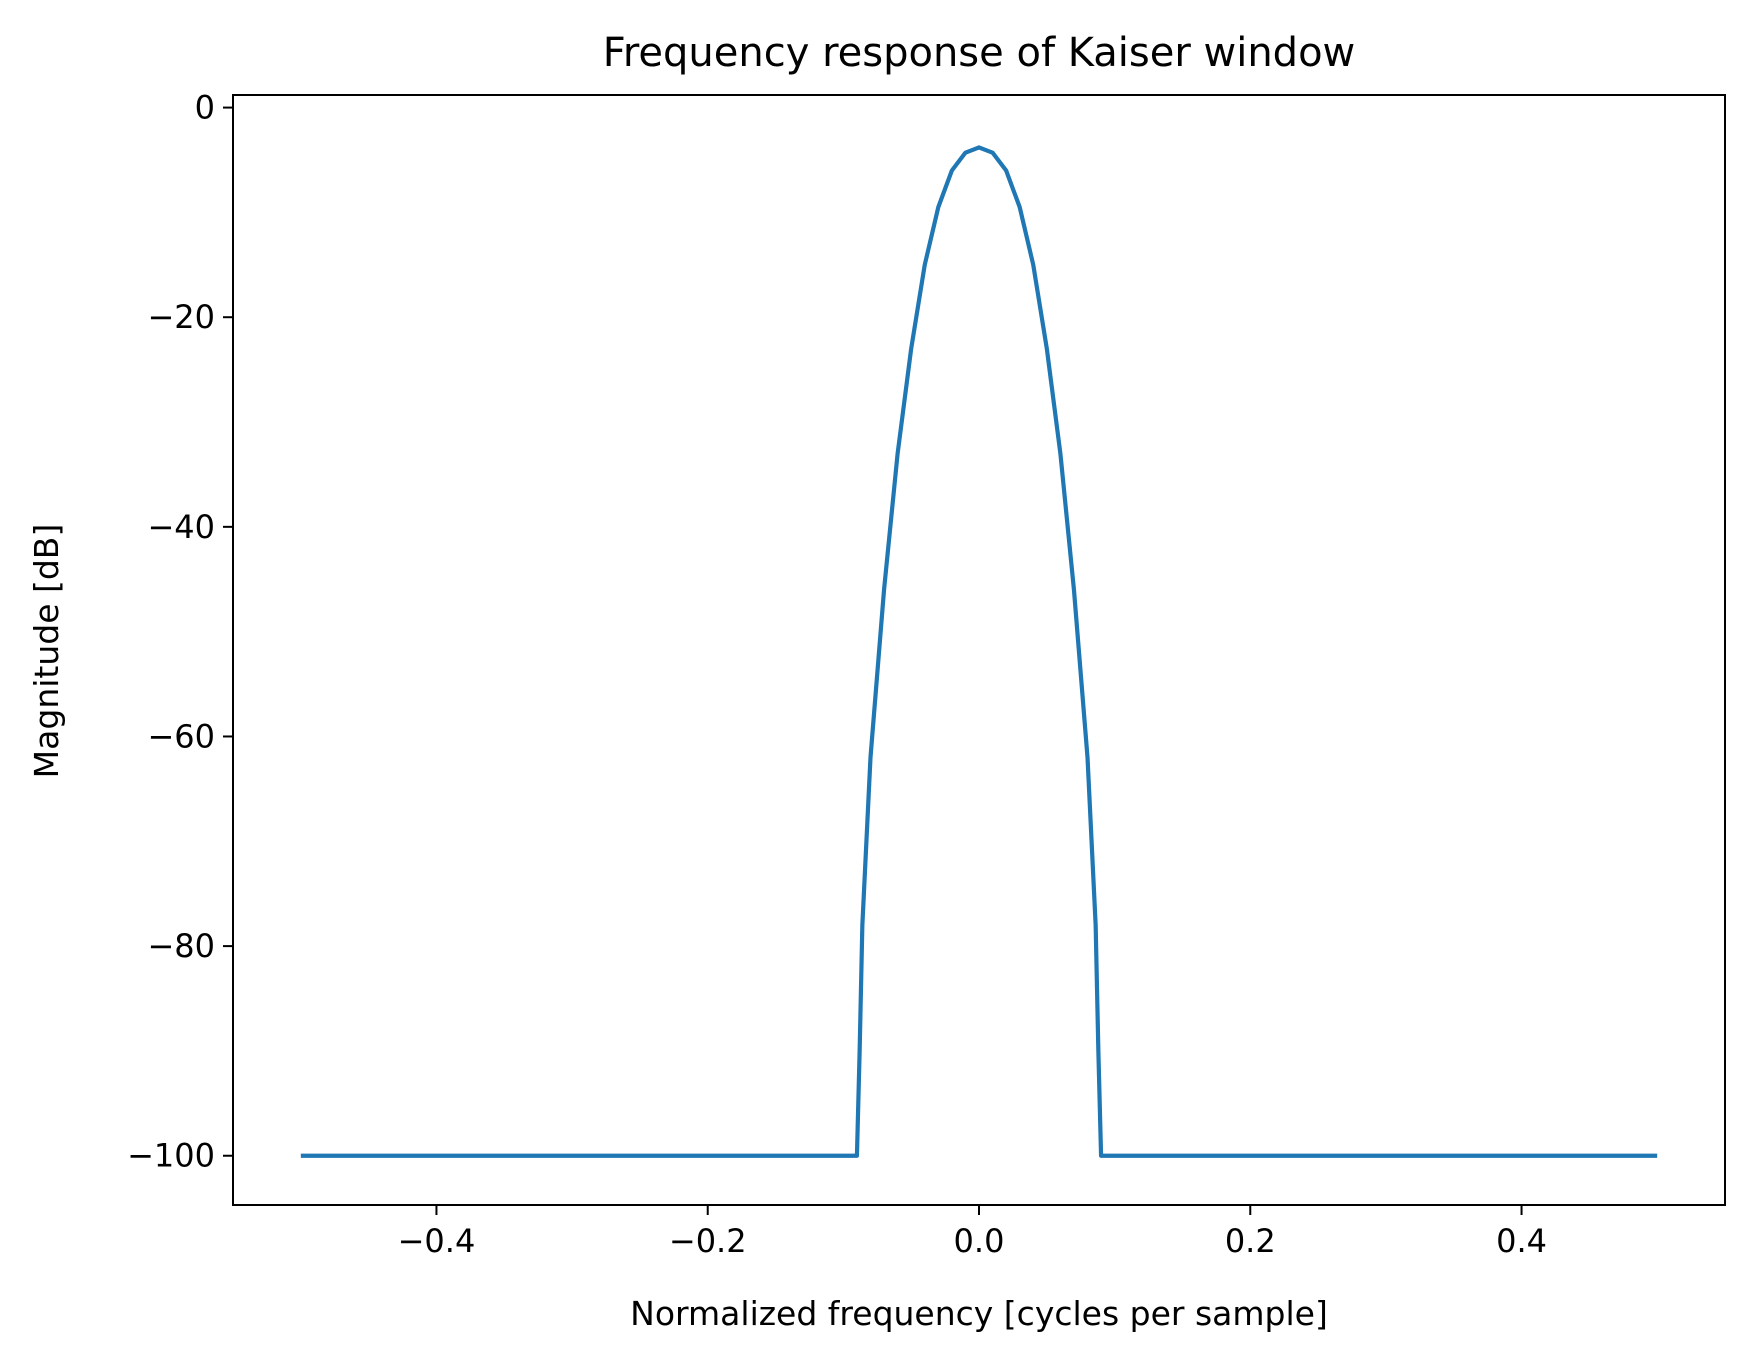 This screenshot has width=1750, height=1361. What do you see at coordinates (437, 1241) in the screenshot?
I see `x-tick-label: −0.4` at bounding box center [437, 1241].